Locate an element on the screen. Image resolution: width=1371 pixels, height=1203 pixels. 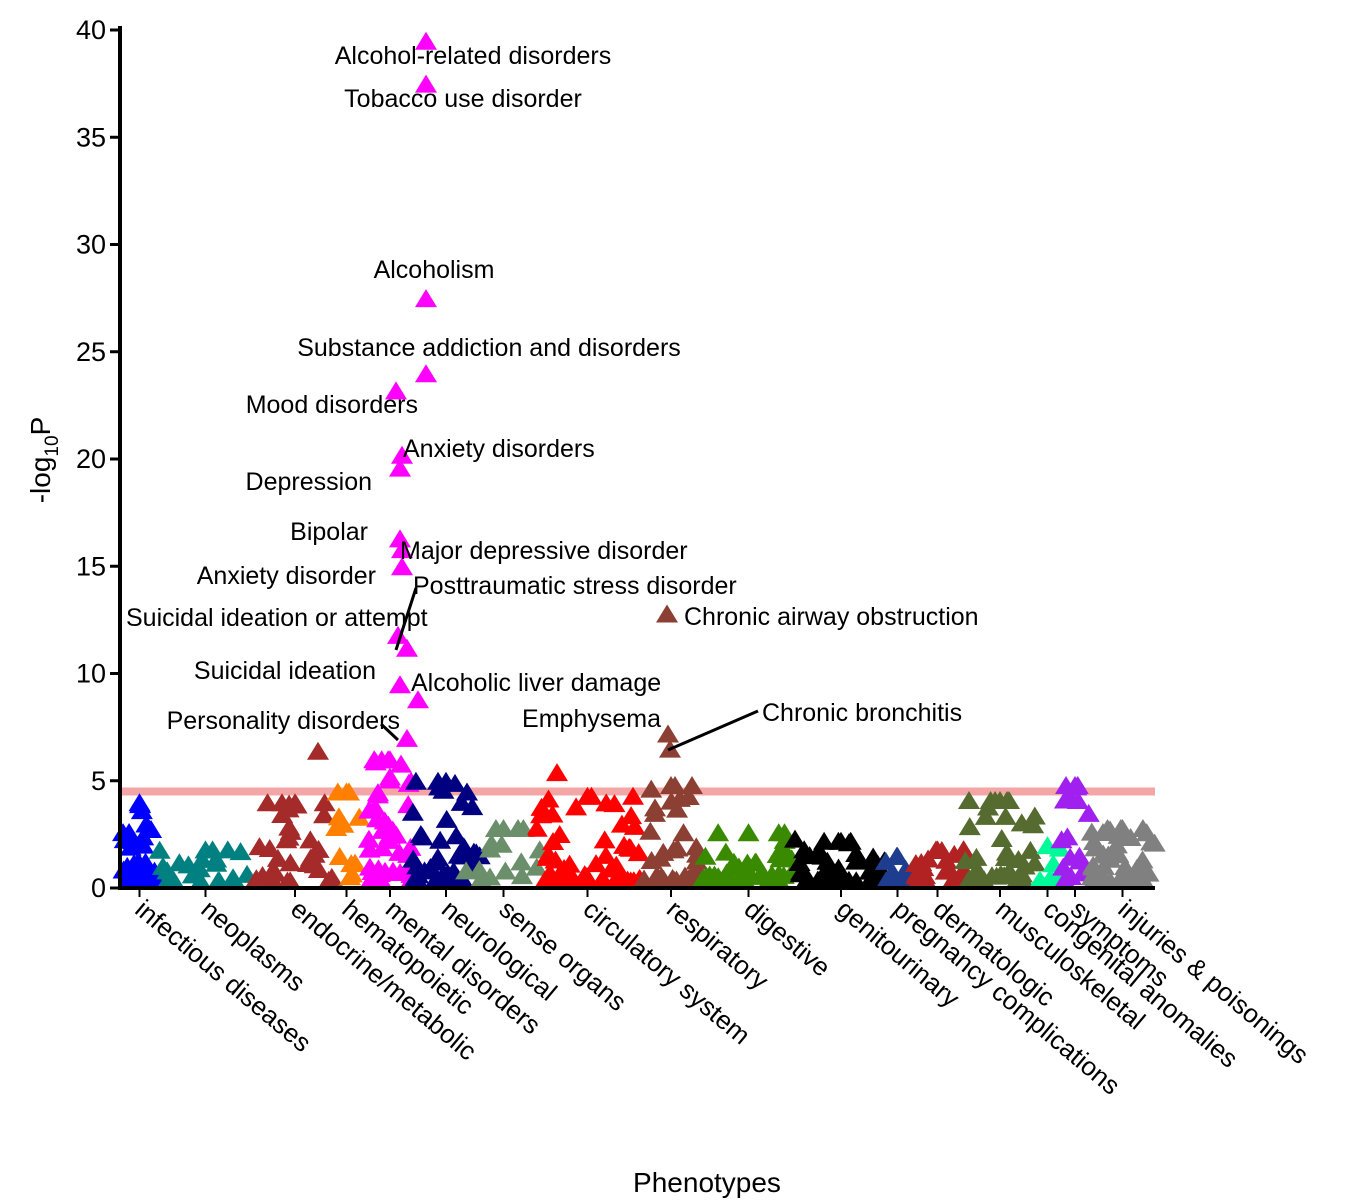
annotation-label: Substance addiction and disorders is located at coordinates (489, 348).